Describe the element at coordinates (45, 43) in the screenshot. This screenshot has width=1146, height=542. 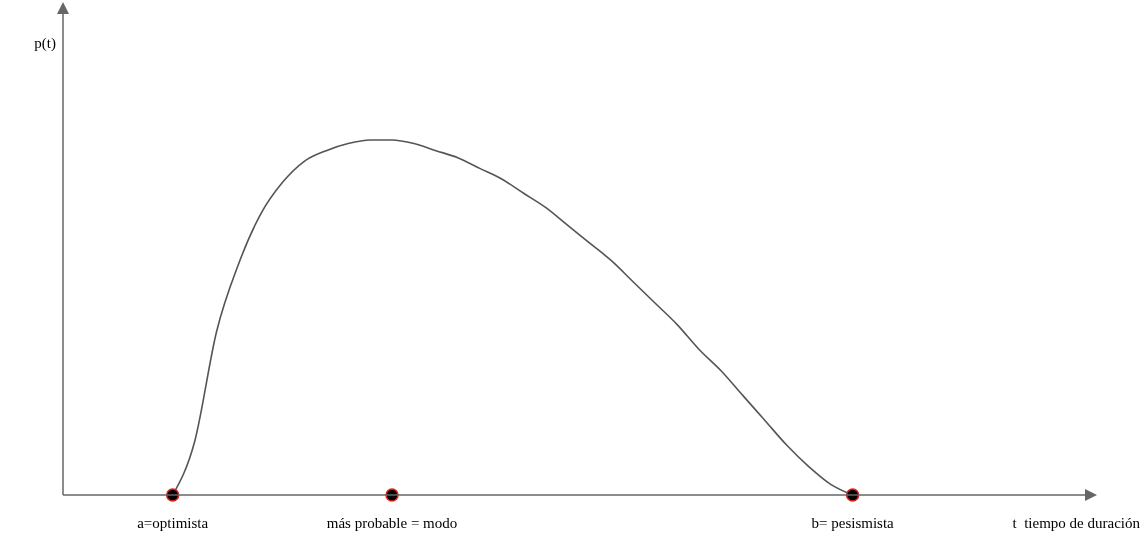
I see `text: p(t)` at that location.